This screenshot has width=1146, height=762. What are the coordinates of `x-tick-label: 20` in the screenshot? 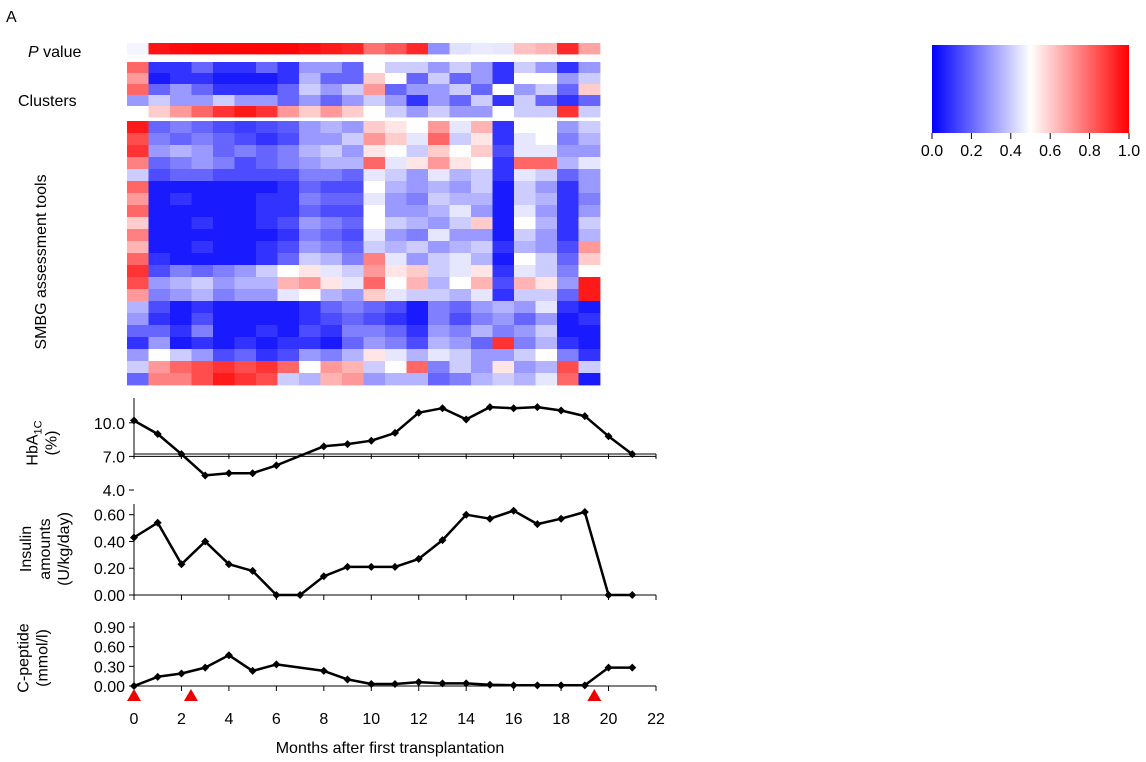 It's located at (609, 719).